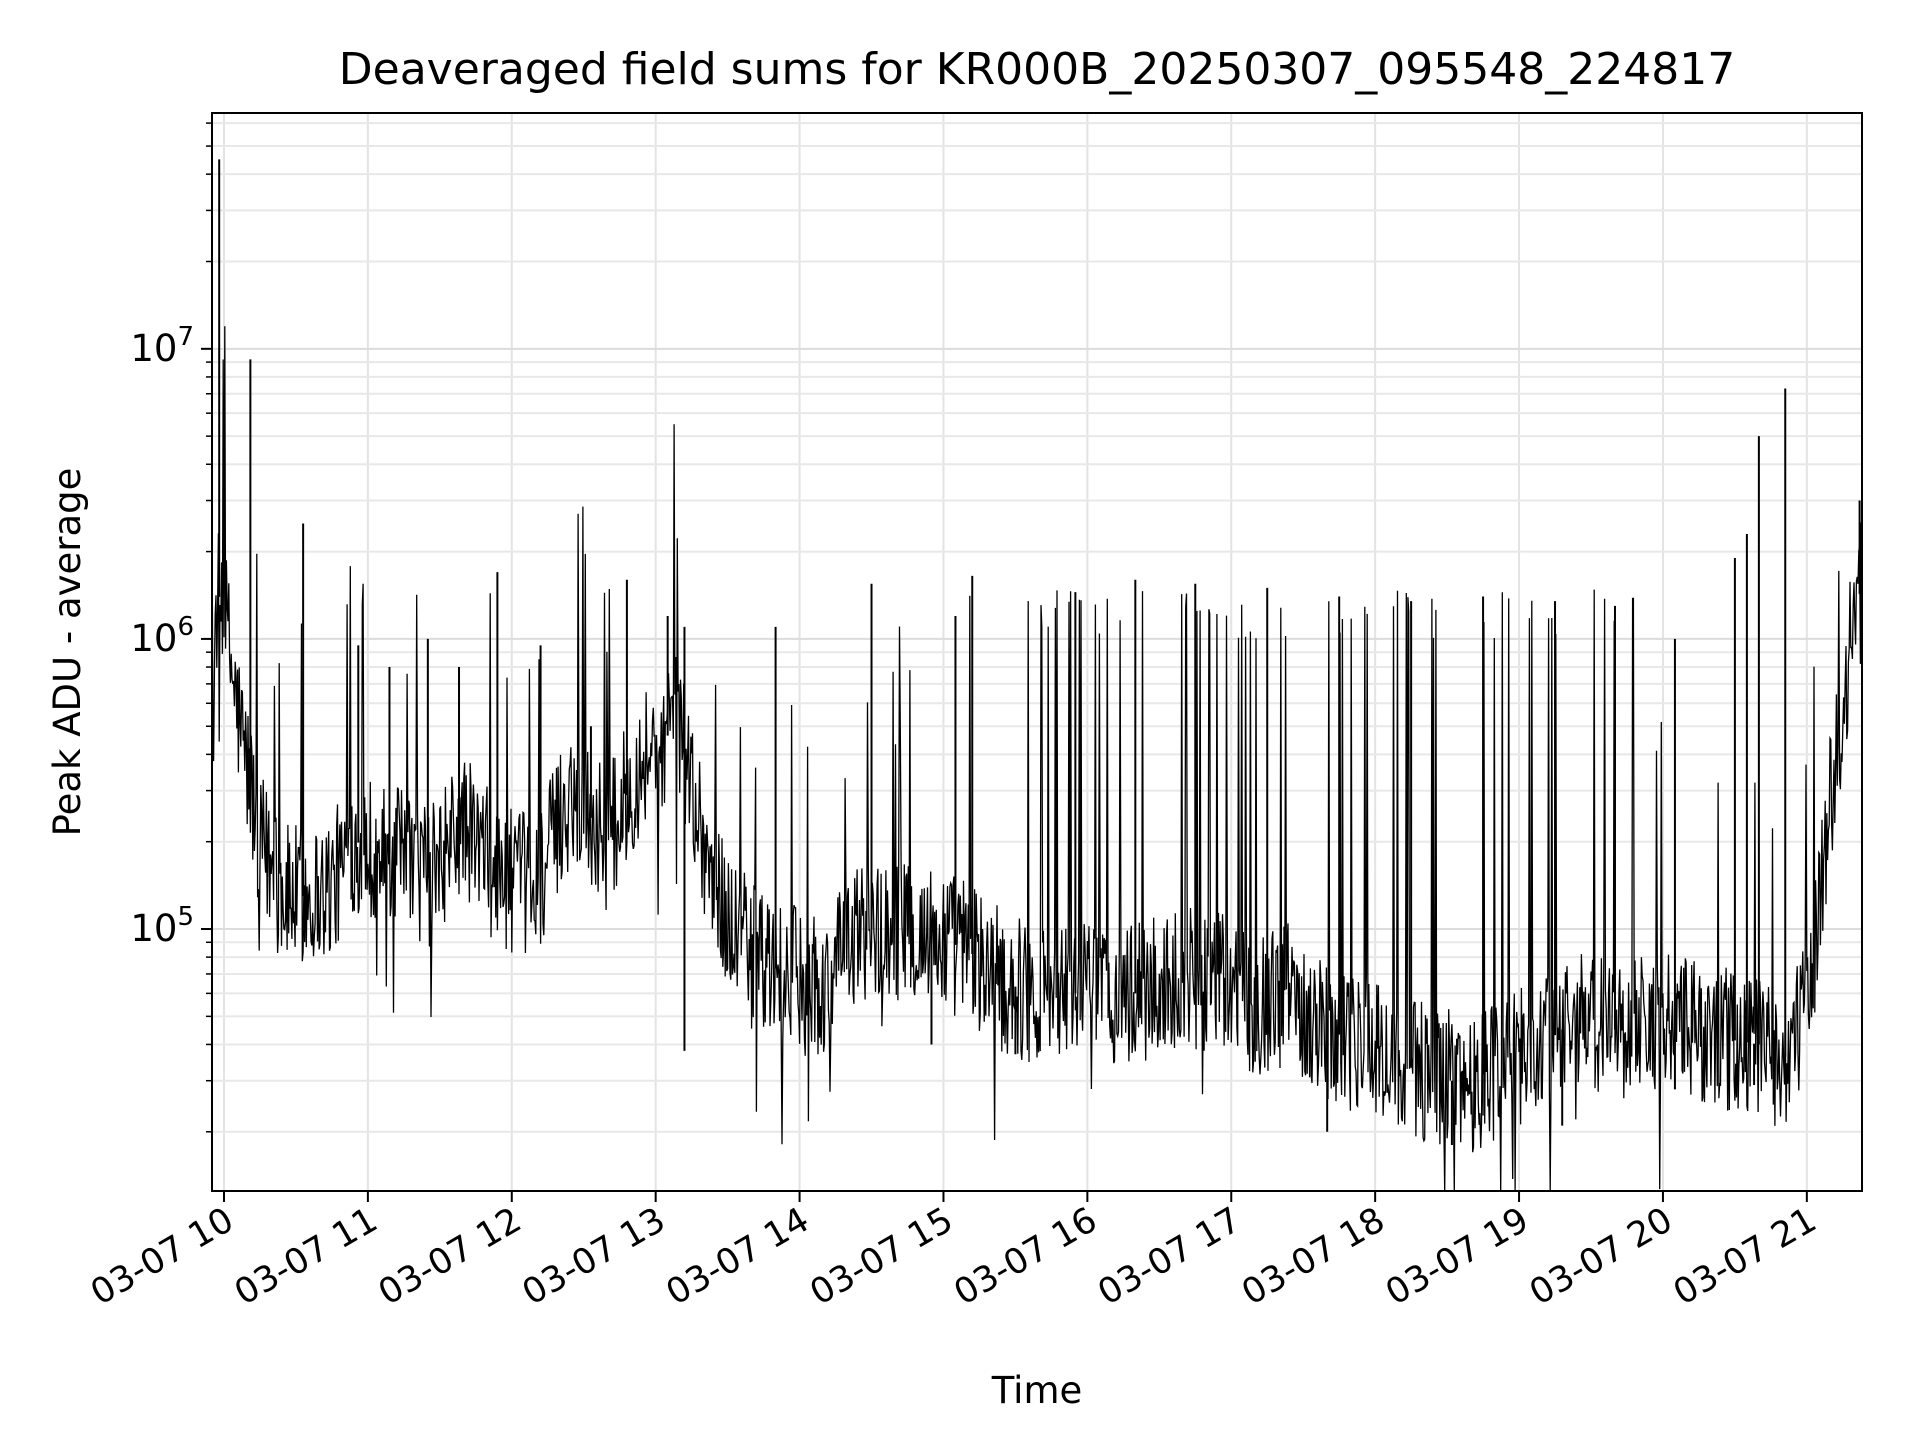 The image size is (1920, 1440). Describe the element at coordinates (1037, 1390) in the screenshot. I see `x-axis-label: Time` at that location.